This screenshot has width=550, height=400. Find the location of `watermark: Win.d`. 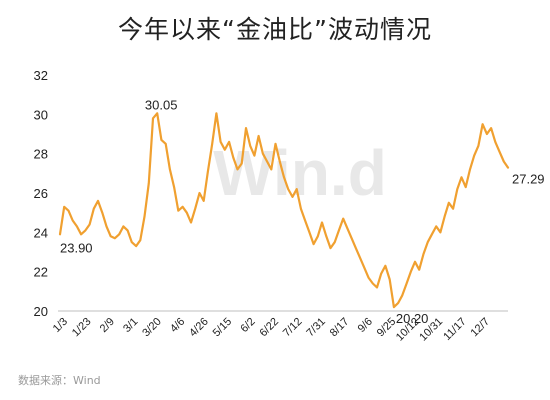

watermark: Win.d is located at coordinates (300, 173).